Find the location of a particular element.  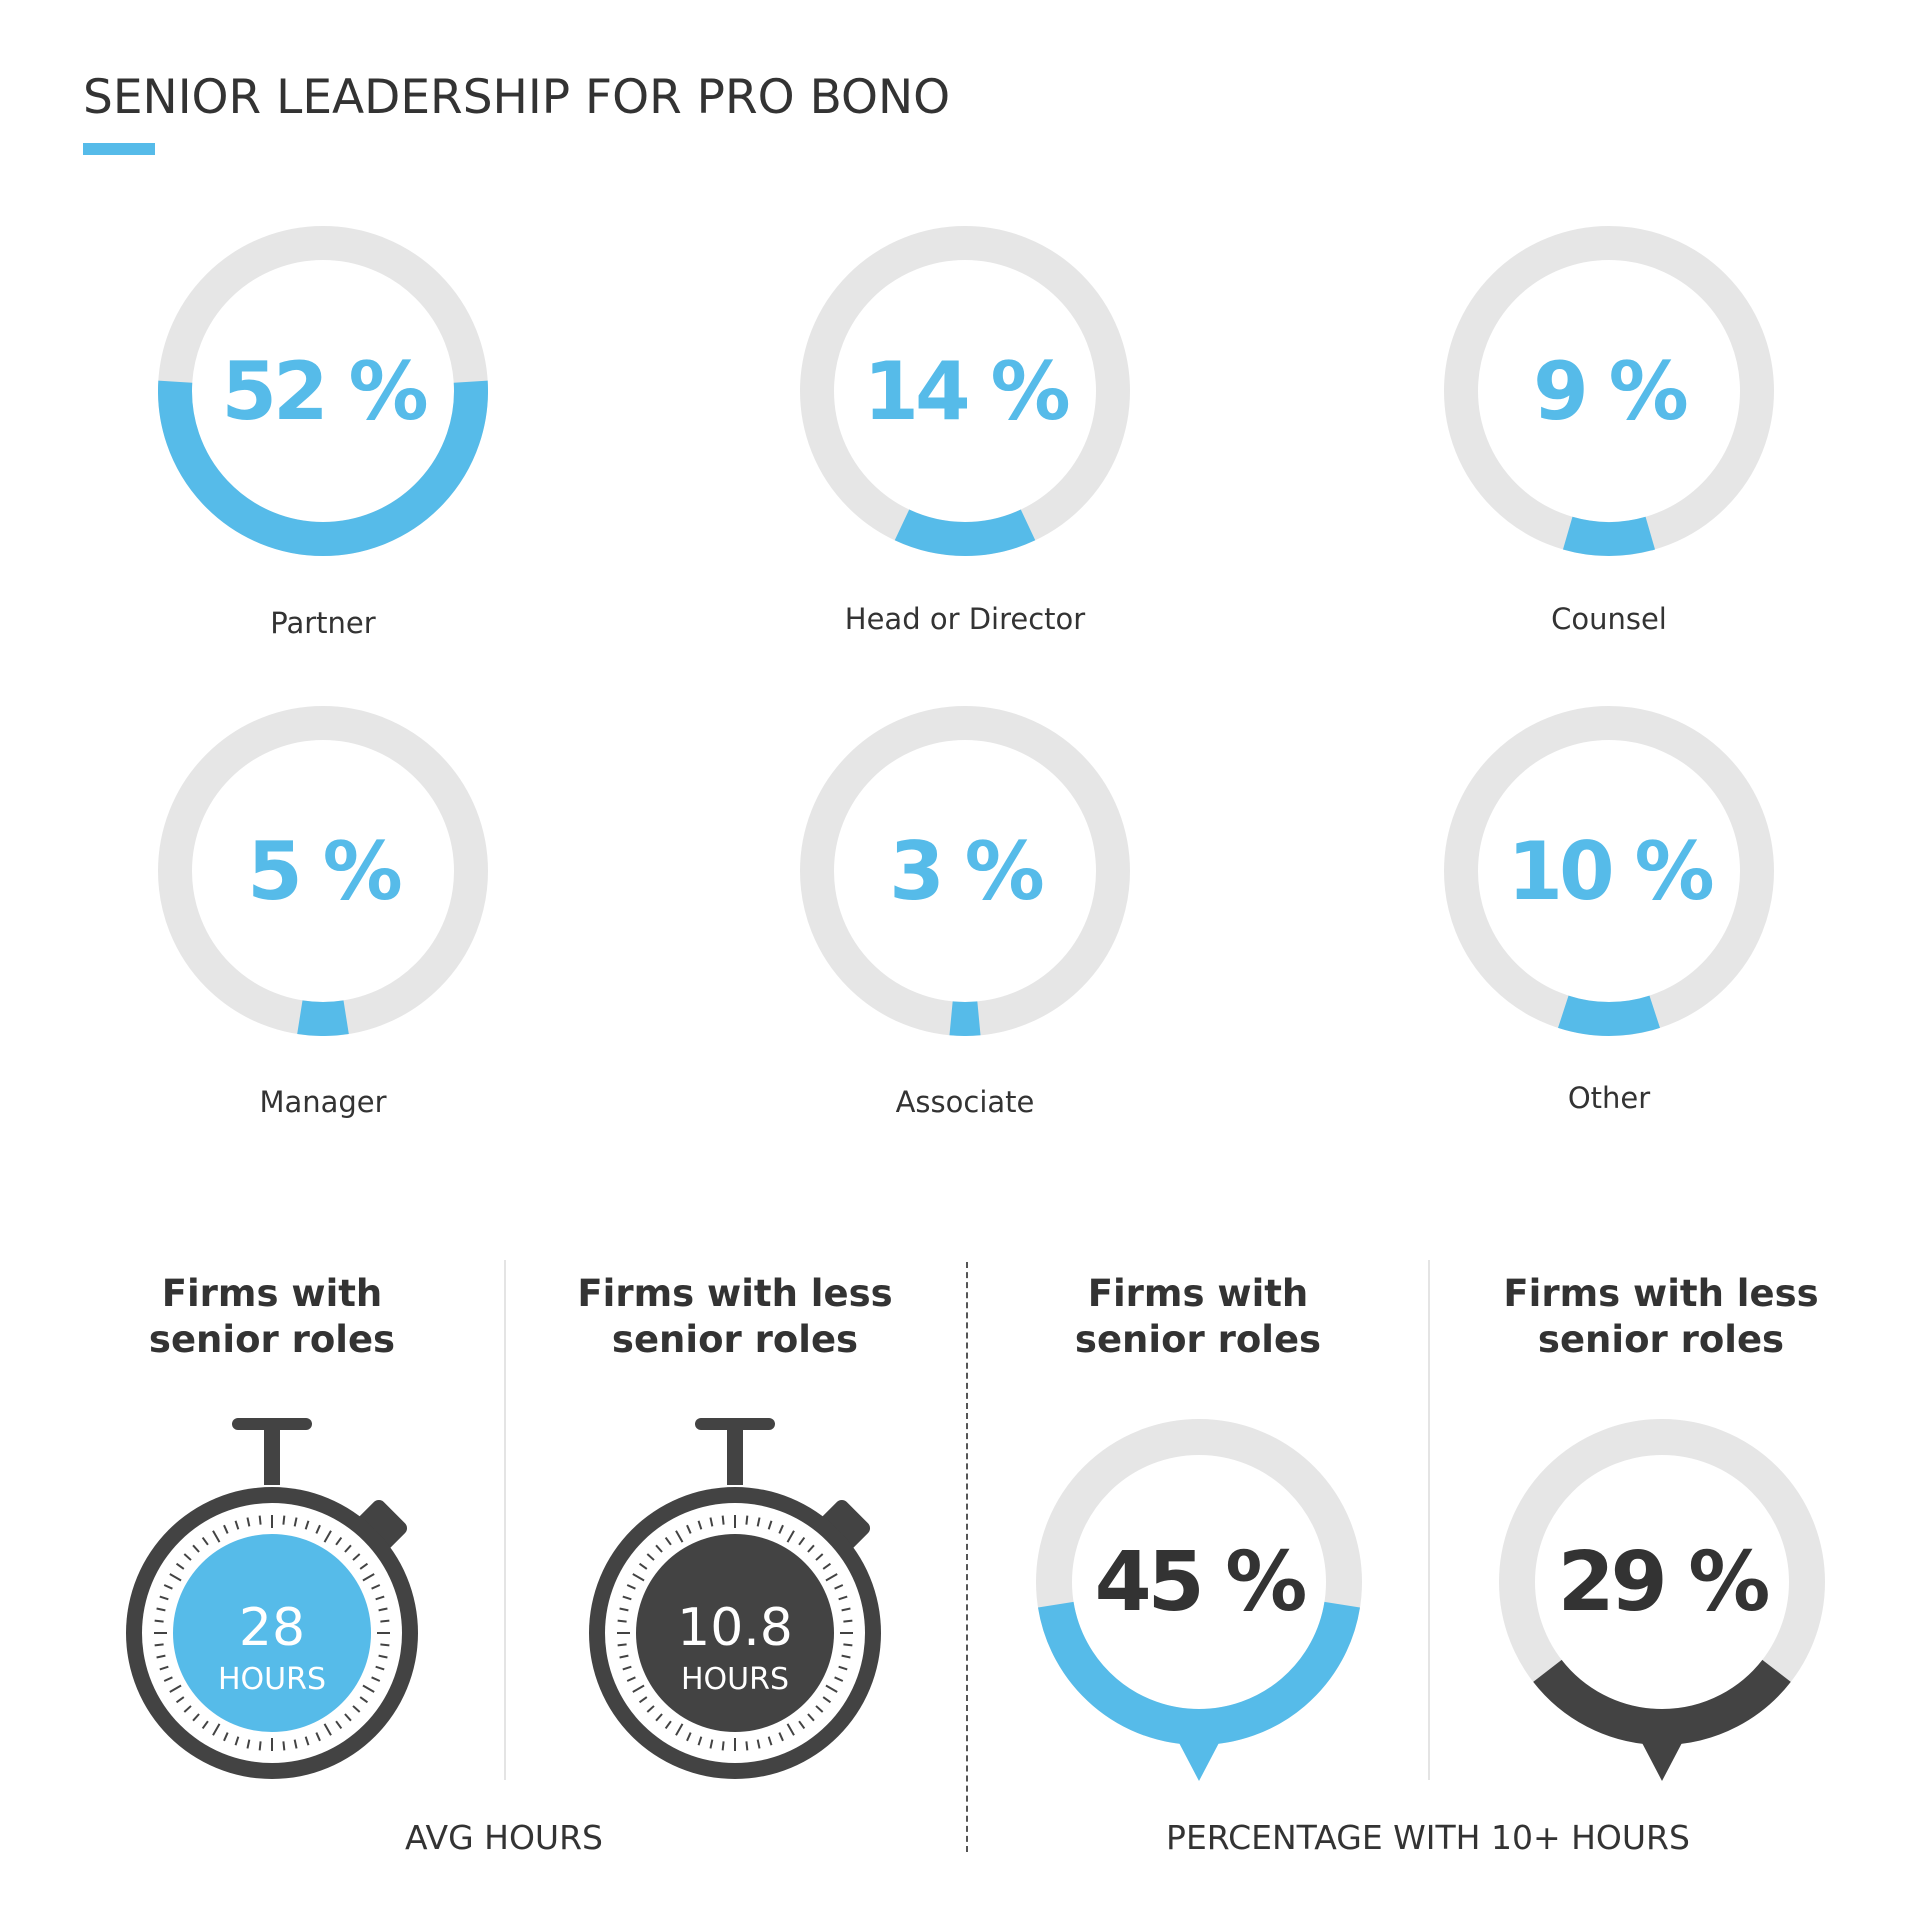

timer-hours-value: 10.8 is located at coordinates (735, 1628).